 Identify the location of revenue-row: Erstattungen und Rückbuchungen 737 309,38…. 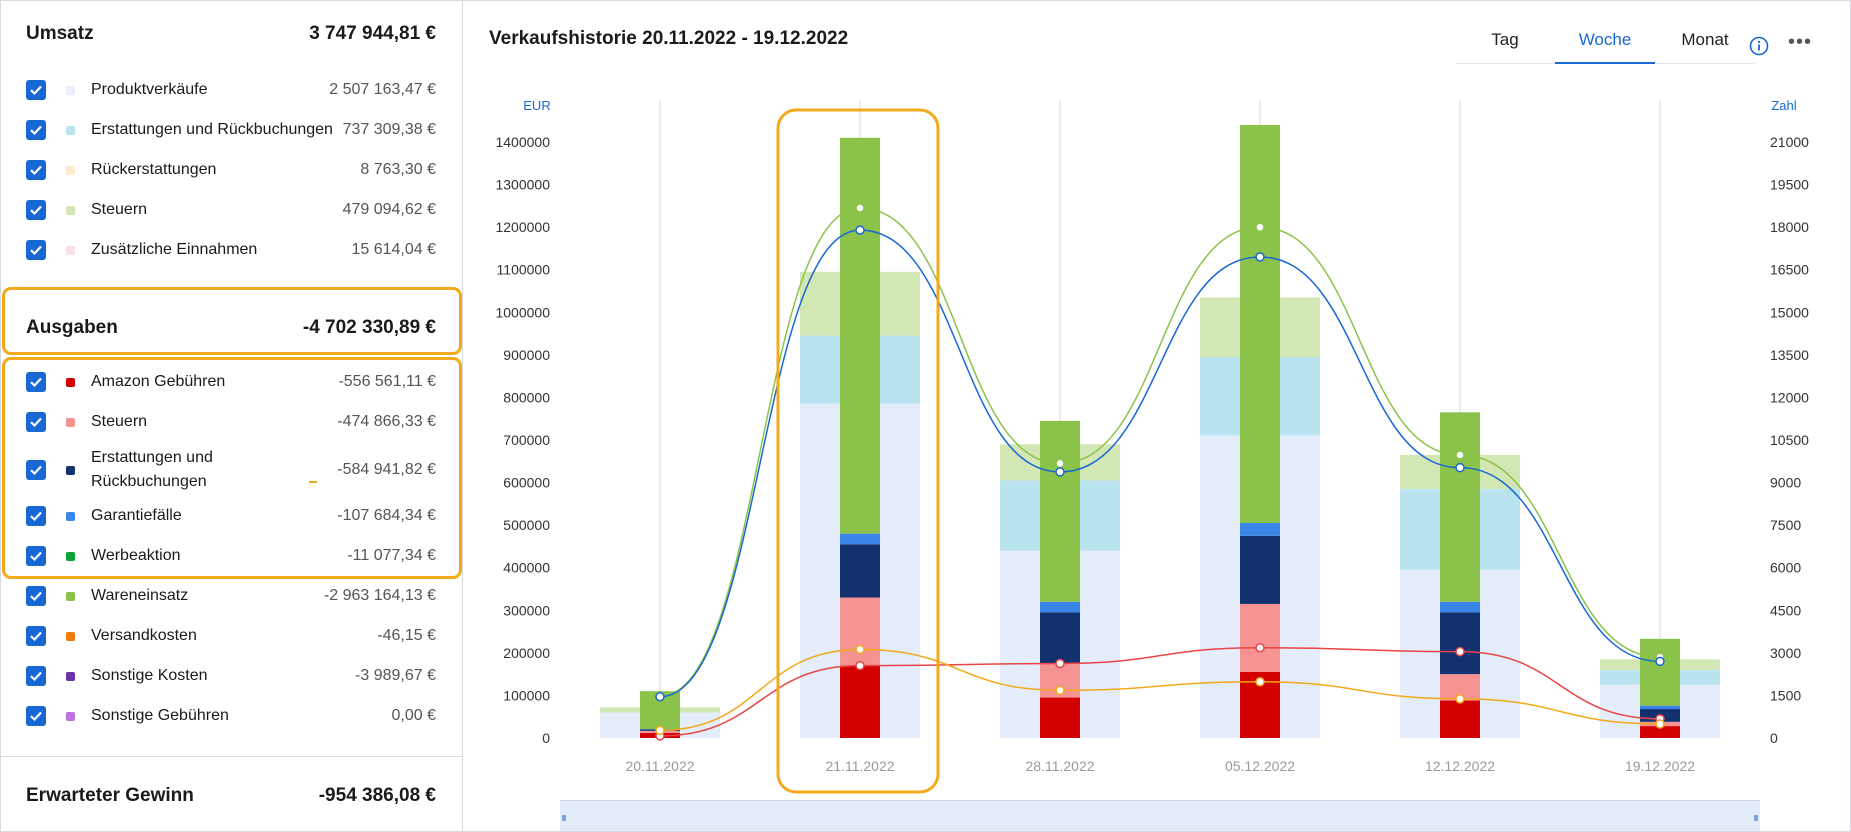
(231, 130).